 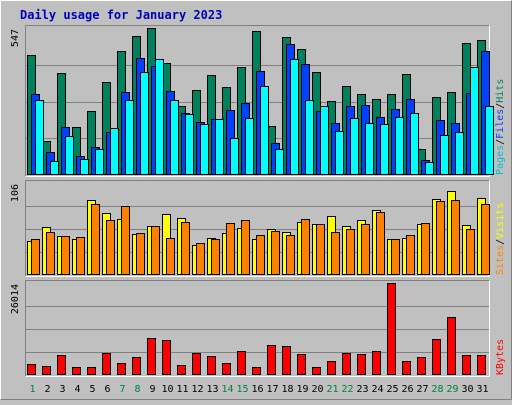 I want to click on x-tick-label-27: 27, so click(x=422, y=389).